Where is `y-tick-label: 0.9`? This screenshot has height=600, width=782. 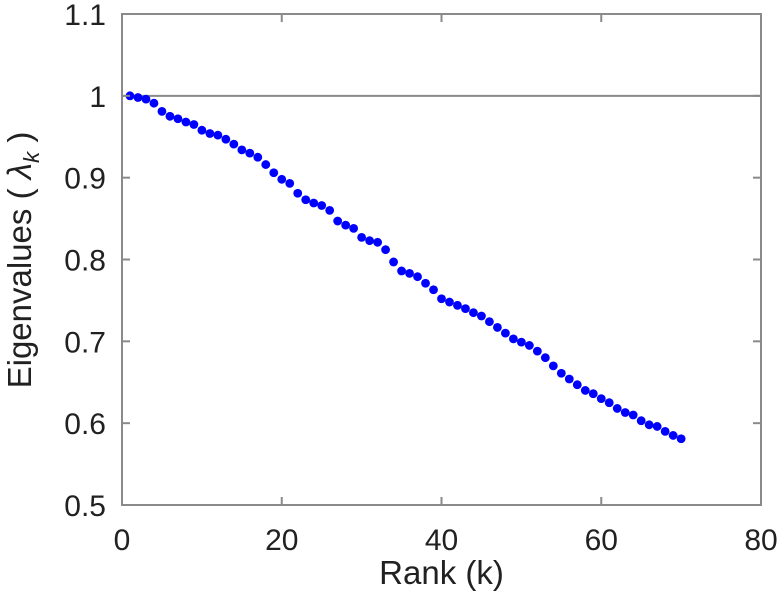
y-tick-label: 0.9 is located at coordinates (85, 179).